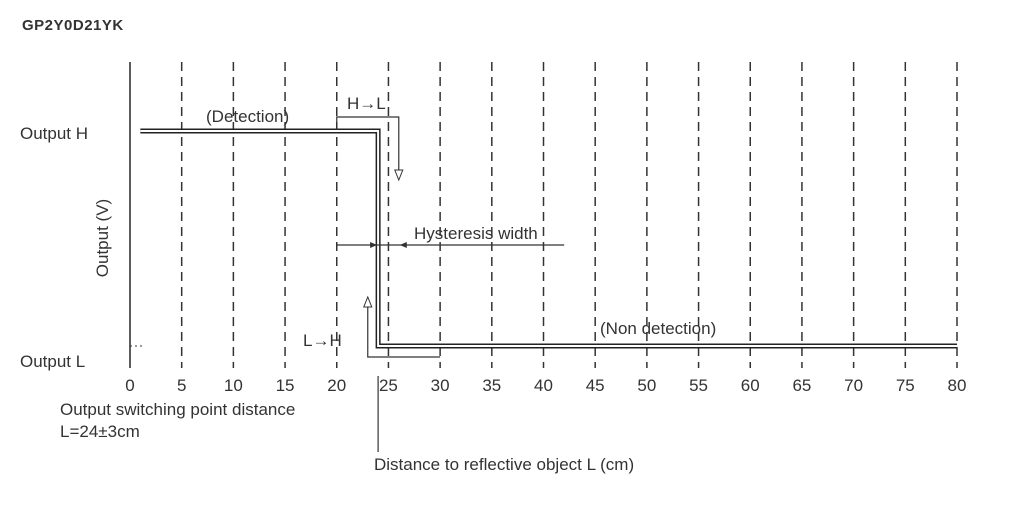  What do you see at coordinates (801, 385) in the screenshot?
I see `x-tick-label: 65` at bounding box center [801, 385].